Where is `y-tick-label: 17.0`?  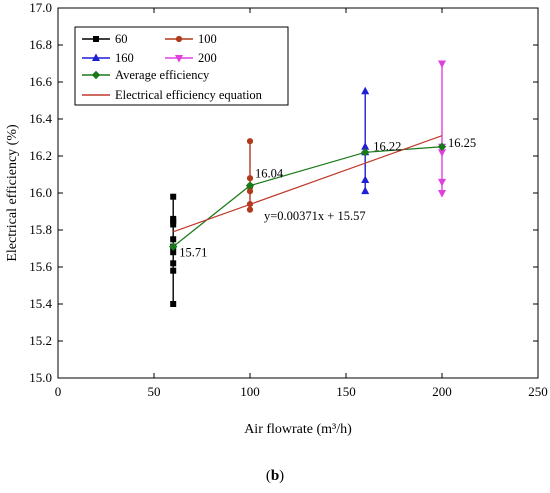
y-tick-label: 17.0 is located at coordinates (40, 7).